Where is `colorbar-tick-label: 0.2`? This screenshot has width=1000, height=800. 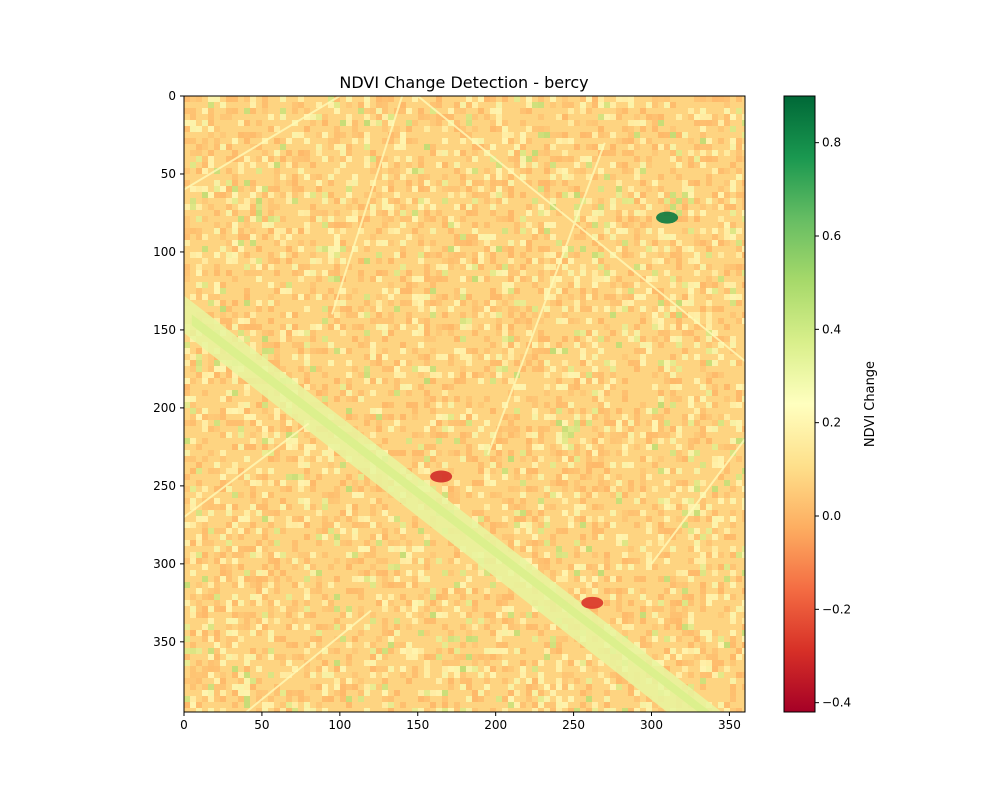
colorbar-tick-label: 0.2 is located at coordinates (831, 423).